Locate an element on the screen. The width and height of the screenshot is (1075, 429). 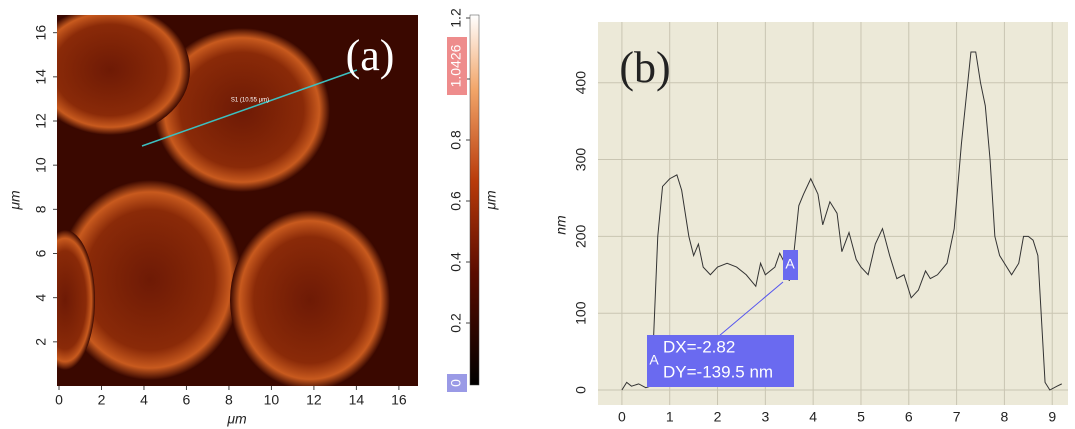
colorbar-marker-label: 1.0426 is located at coordinates (456, 65).